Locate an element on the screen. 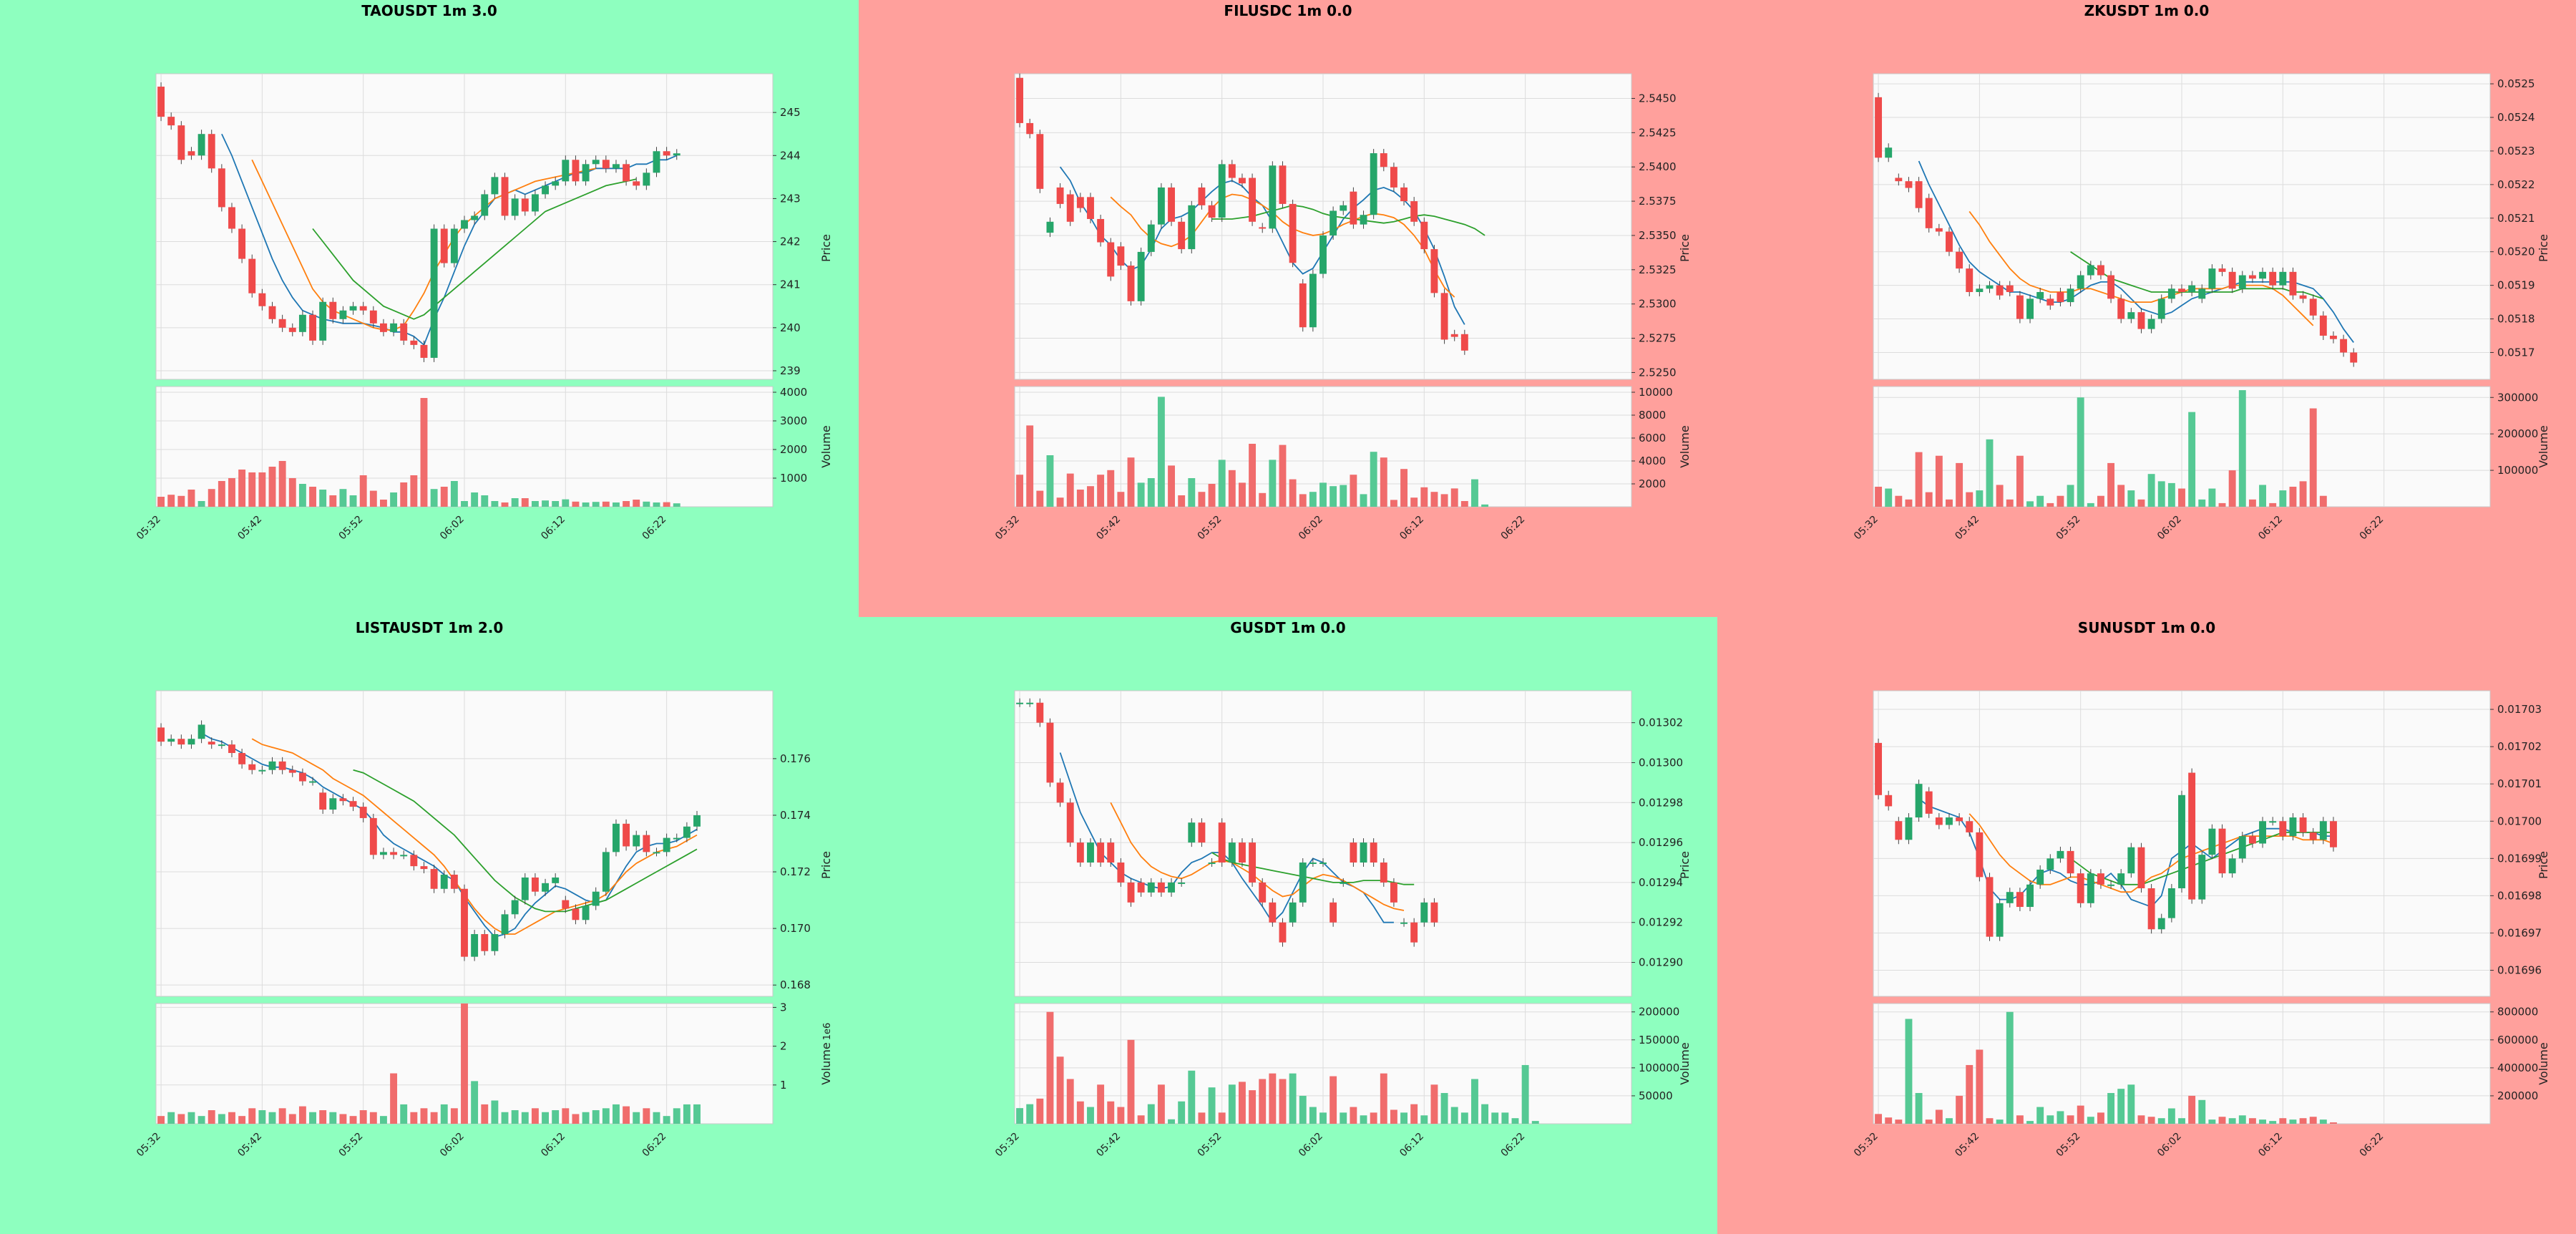 The width and height of the screenshot is (2576, 1234). price-tick-label: 0.01702 is located at coordinates (2519, 746).